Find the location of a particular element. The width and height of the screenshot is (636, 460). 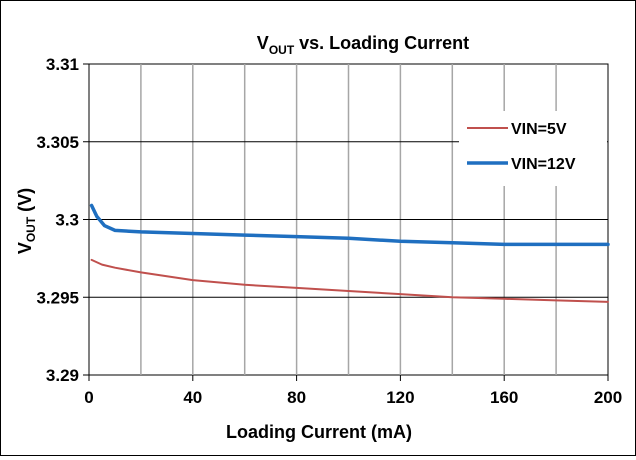

legend-label-vin-5v: VIN=5V is located at coordinates (539, 129).